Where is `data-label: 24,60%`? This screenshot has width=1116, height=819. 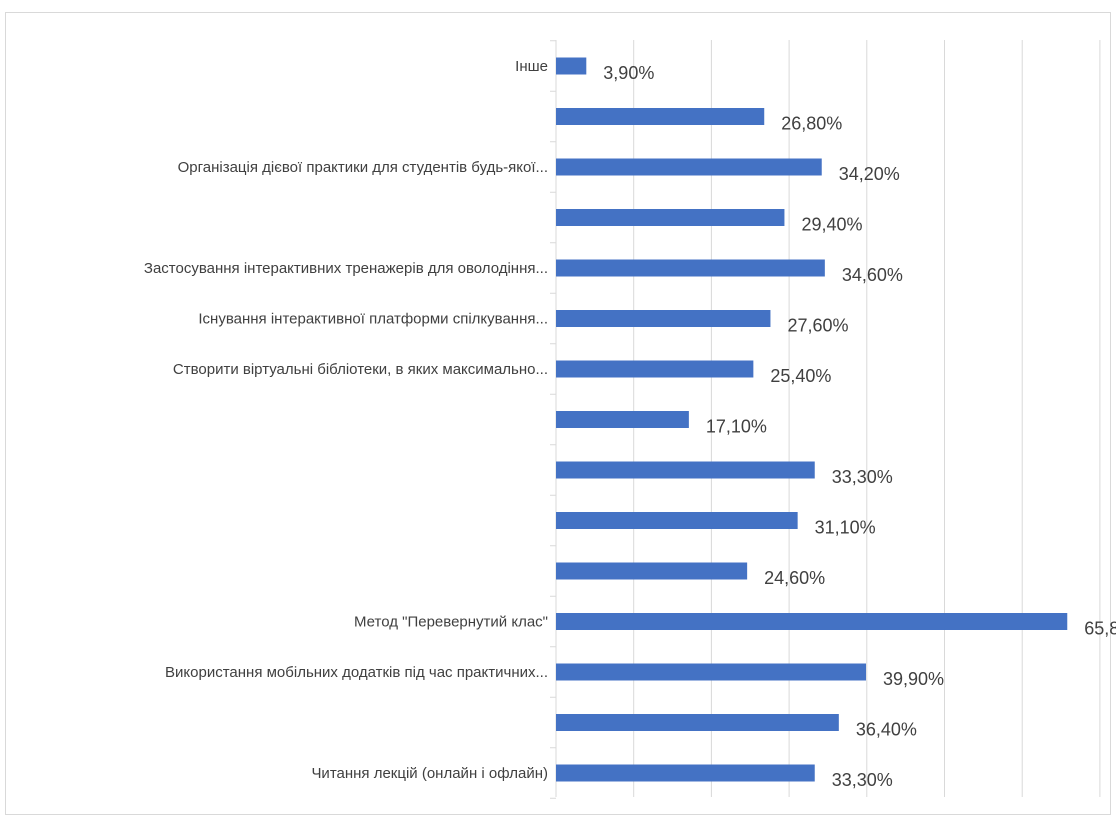 data-label: 24,60% is located at coordinates (794, 578).